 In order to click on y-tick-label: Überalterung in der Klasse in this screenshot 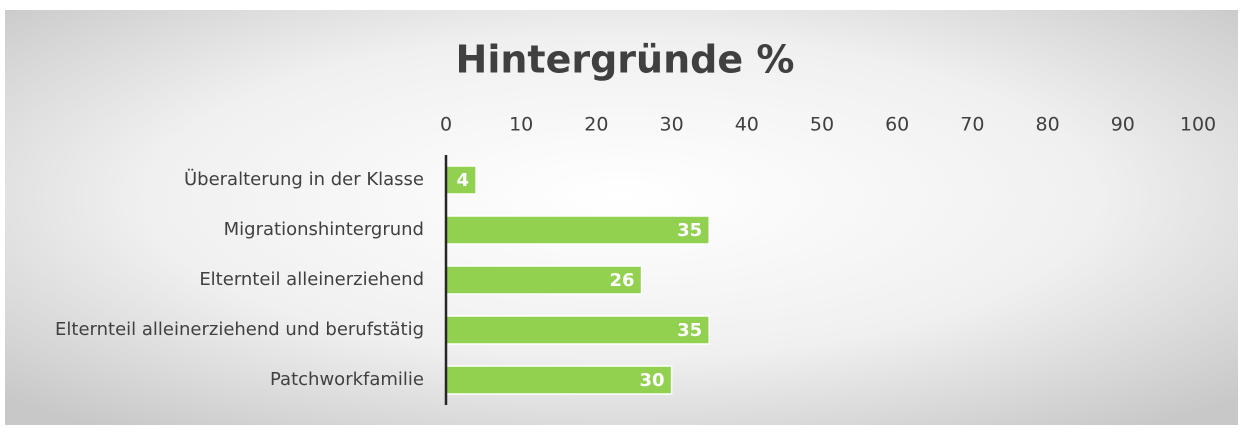, I will do `click(304, 179)`.